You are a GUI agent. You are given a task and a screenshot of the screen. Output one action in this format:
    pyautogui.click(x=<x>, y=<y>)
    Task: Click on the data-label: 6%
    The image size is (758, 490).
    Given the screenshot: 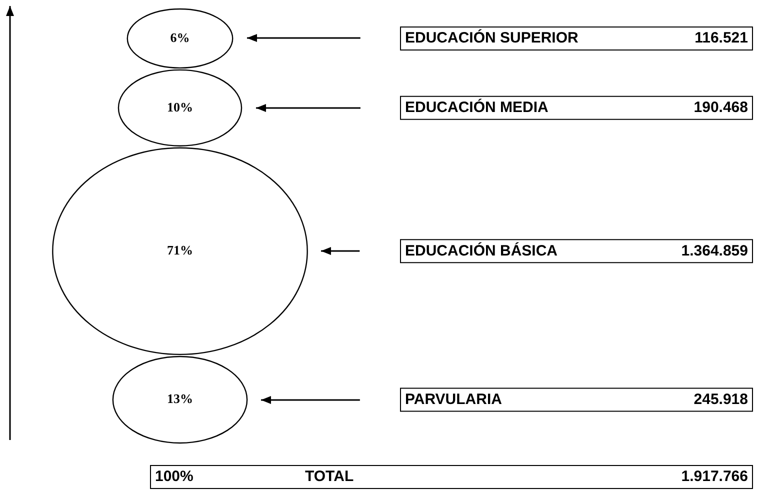 What is the action you would take?
    pyautogui.click(x=180, y=37)
    